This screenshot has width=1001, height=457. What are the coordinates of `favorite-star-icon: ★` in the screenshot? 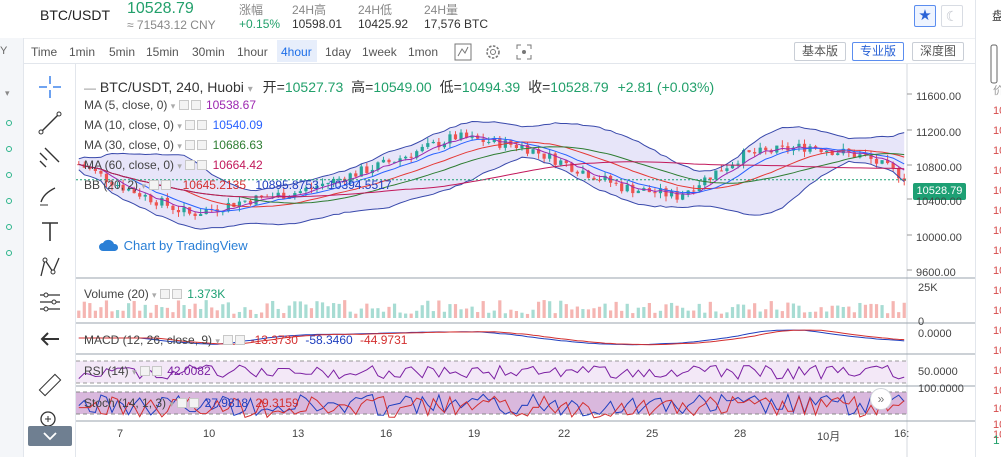 It's located at (925, 16).